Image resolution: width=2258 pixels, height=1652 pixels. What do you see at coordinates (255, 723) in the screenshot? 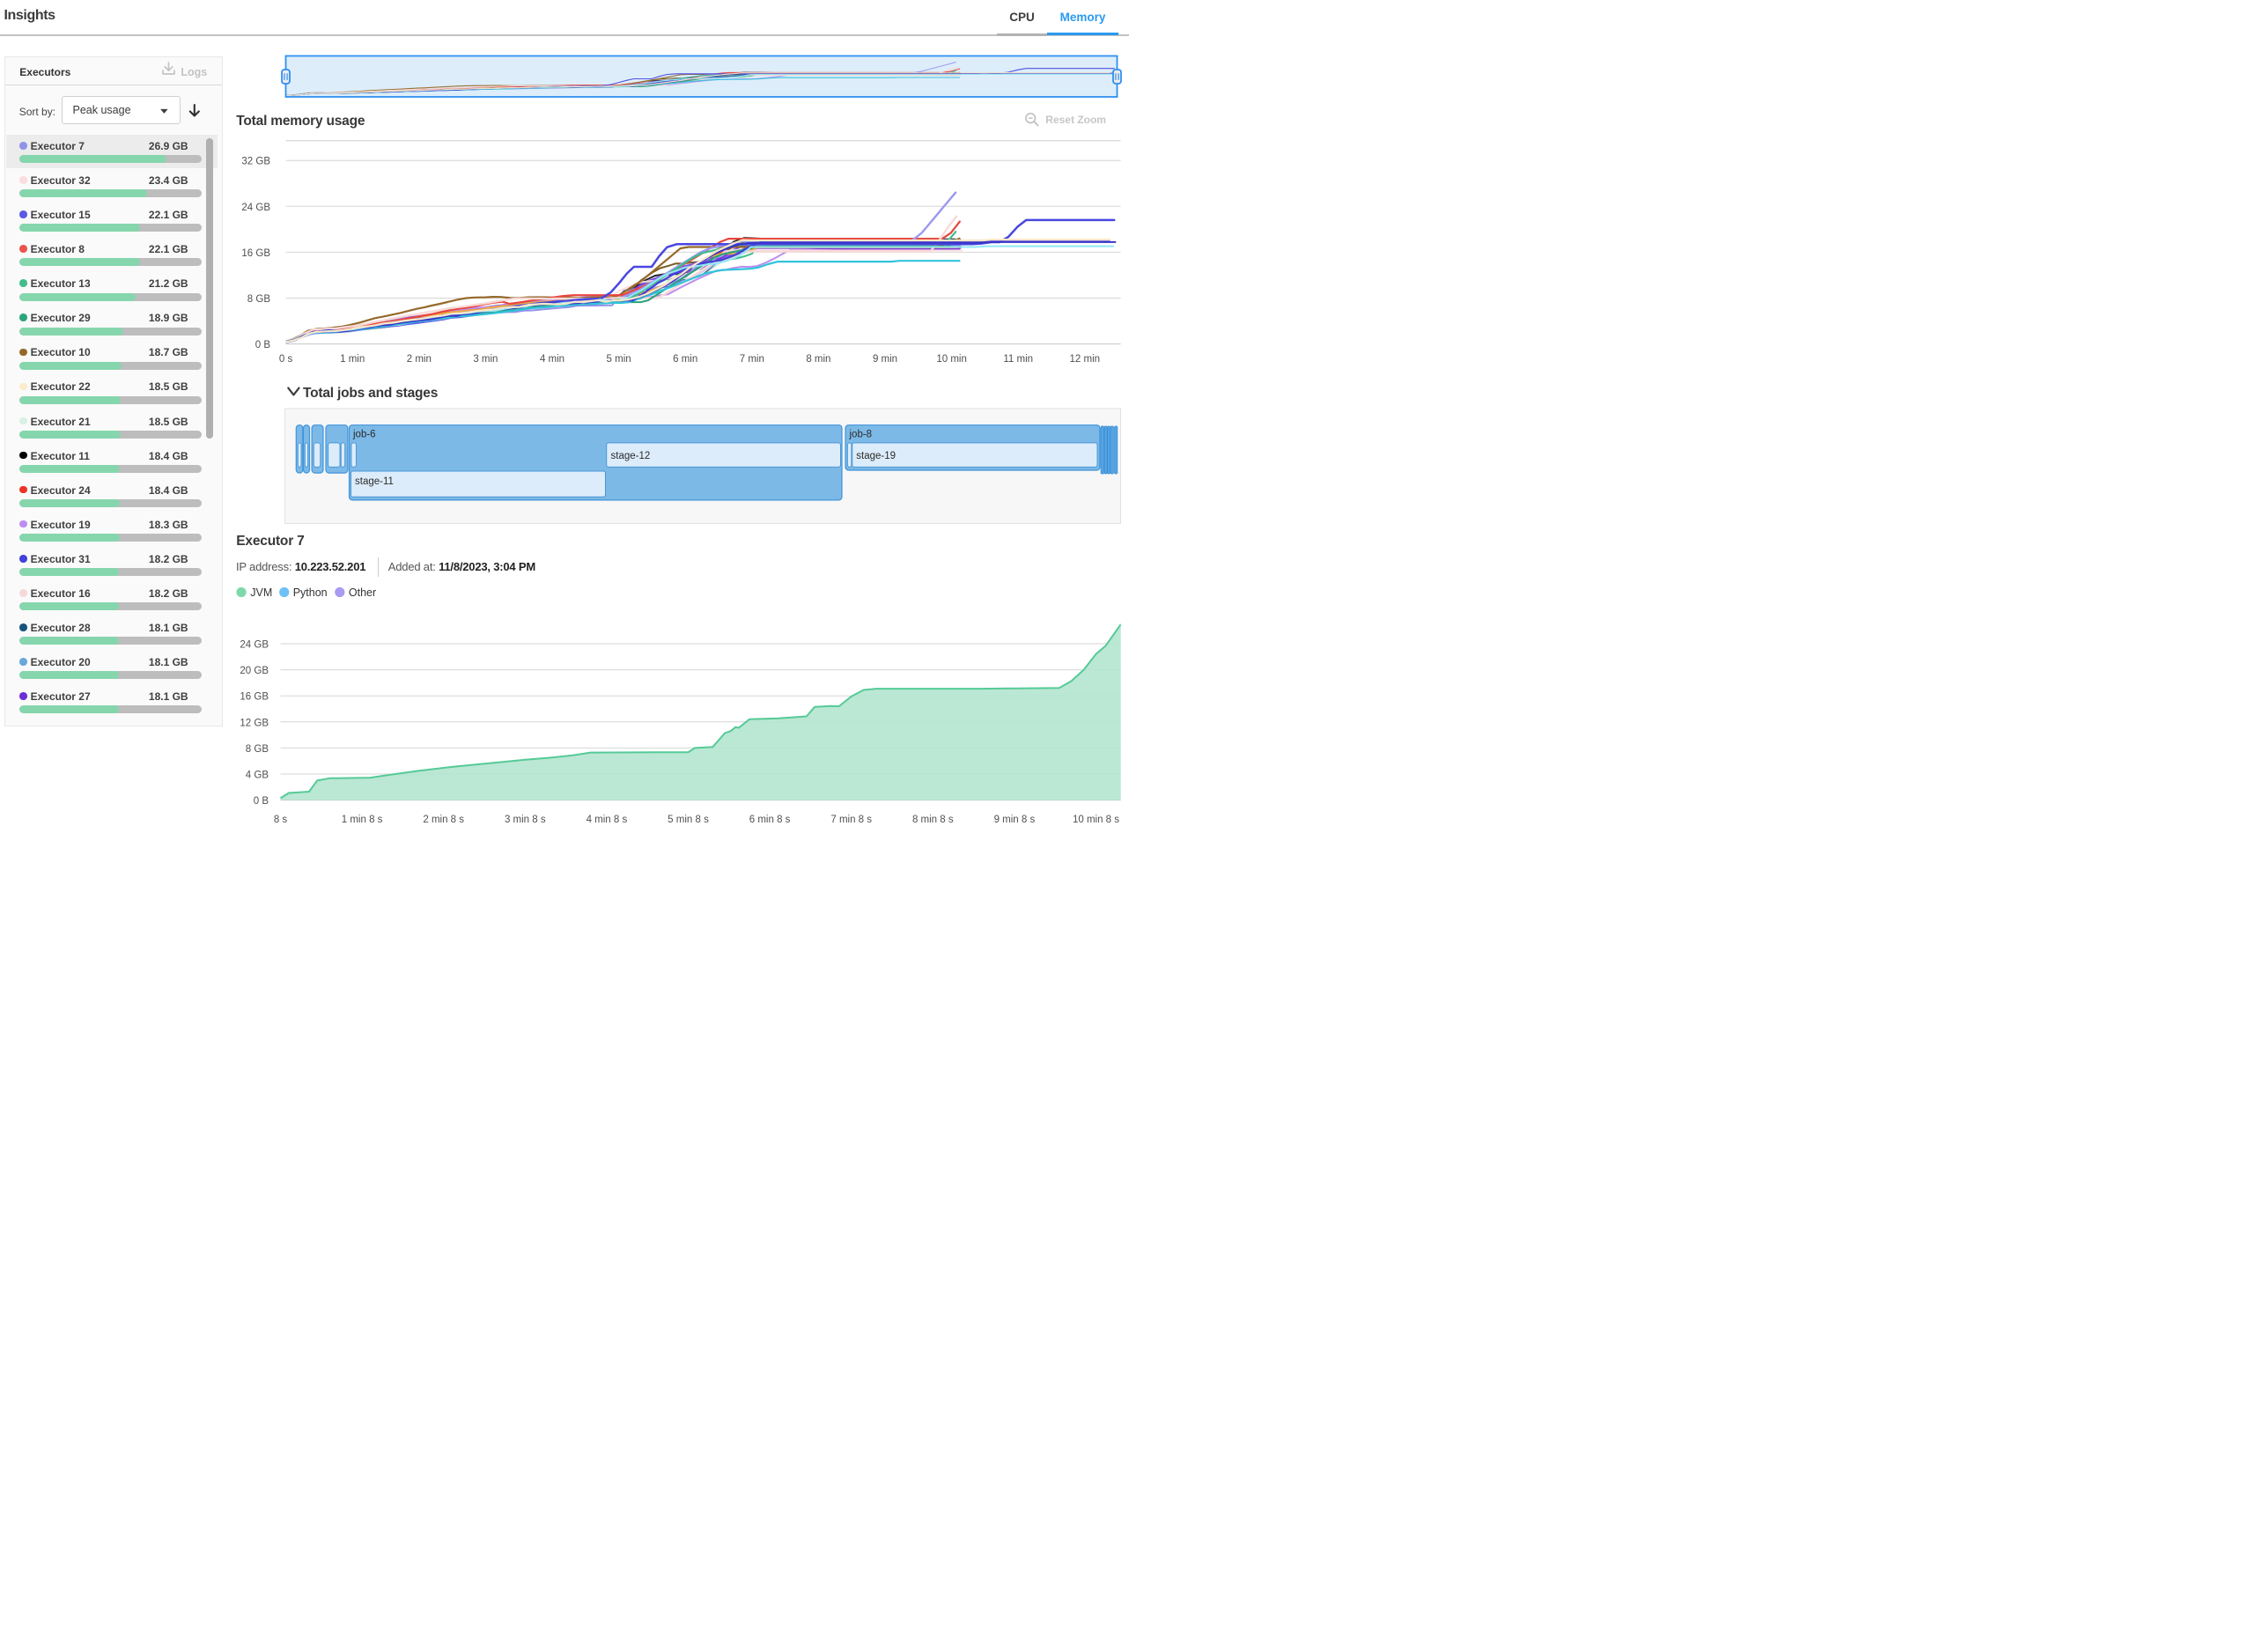
I see `svg-text: 12 GB` at bounding box center [255, 723].